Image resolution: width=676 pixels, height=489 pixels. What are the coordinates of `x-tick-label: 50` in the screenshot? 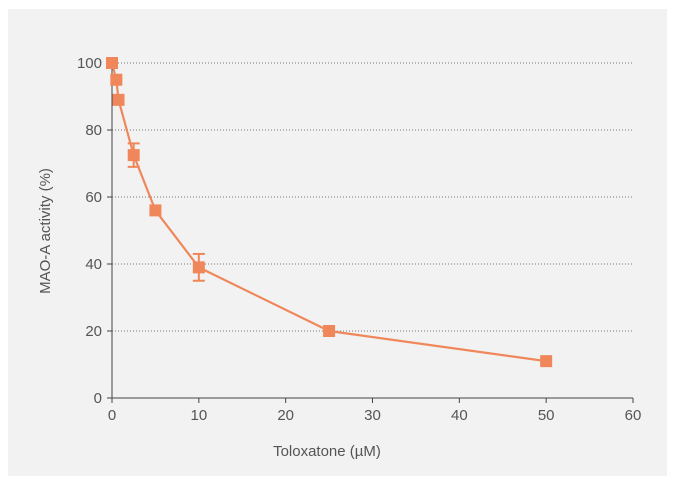 It's located at (546, 415).